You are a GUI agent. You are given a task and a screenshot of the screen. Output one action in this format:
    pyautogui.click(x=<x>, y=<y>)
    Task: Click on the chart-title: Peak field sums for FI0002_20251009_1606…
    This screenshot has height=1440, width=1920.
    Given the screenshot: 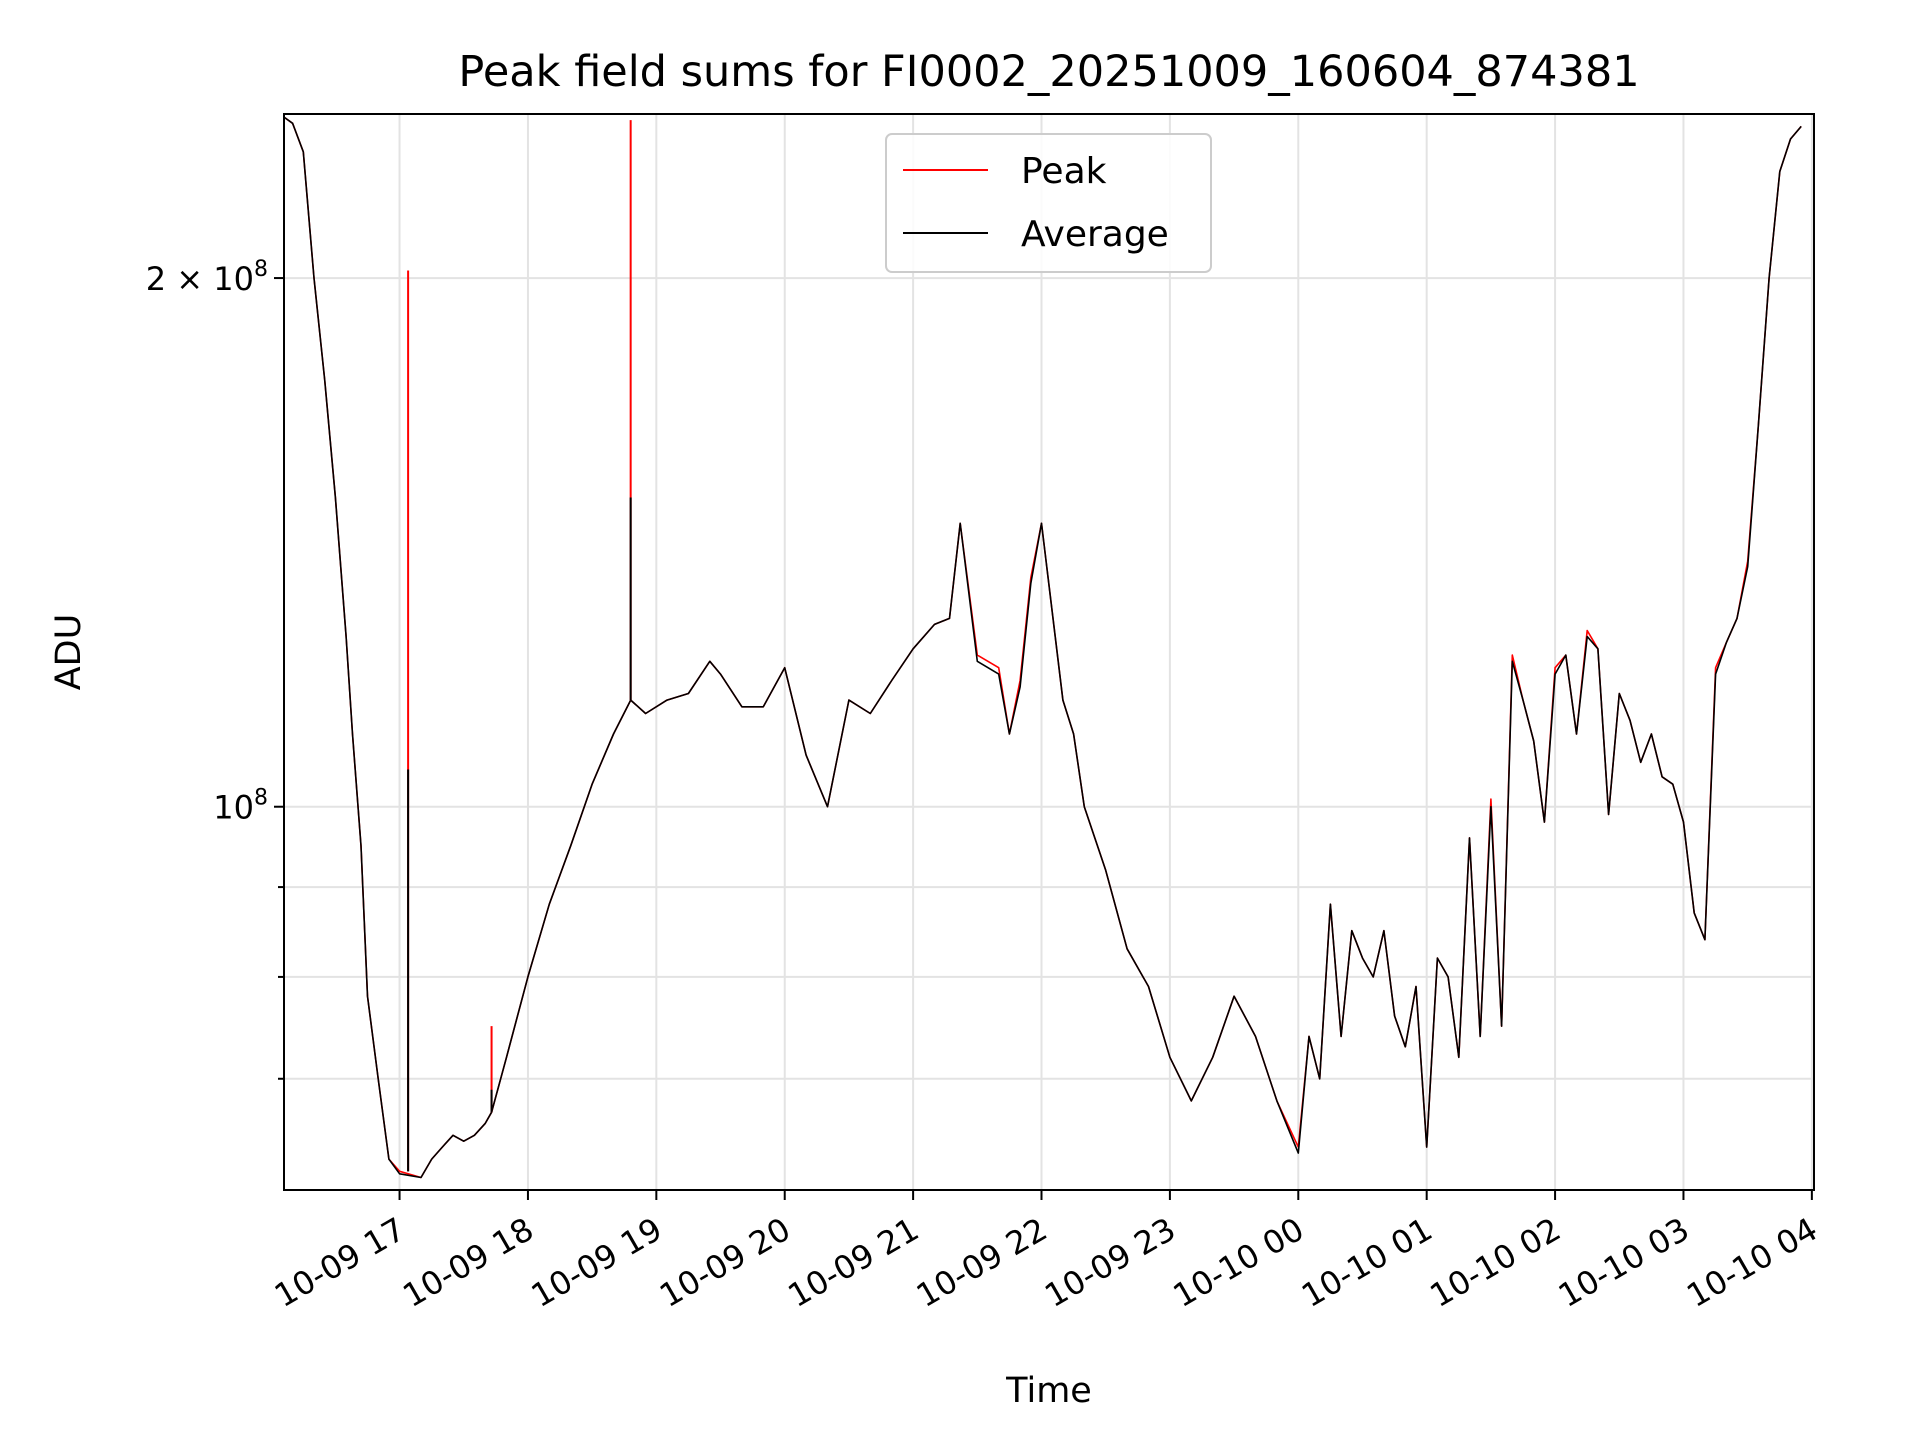 What is the action you would take?
    pyautogui.click(x=1048, y=72)
    